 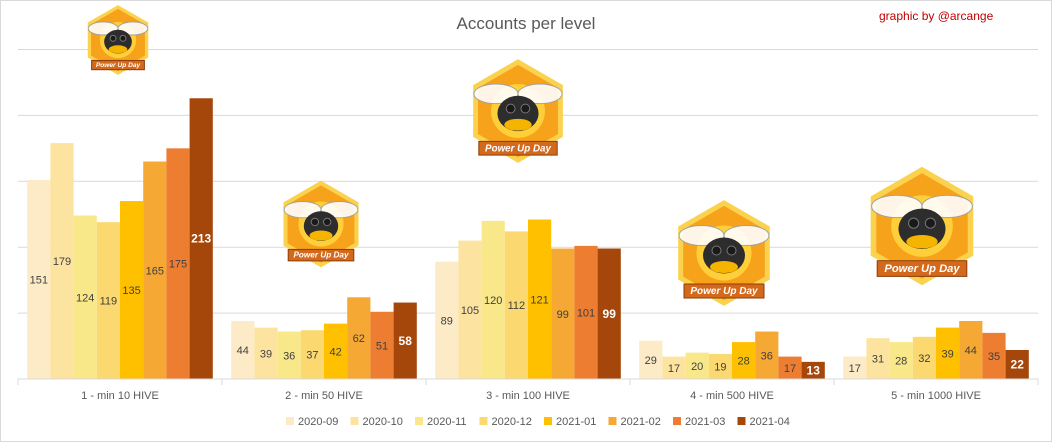 What do you see at coordinates (318, 422) in the screenshot?
I see `legend-label: 2020-09` at bounding box center [318, 422].